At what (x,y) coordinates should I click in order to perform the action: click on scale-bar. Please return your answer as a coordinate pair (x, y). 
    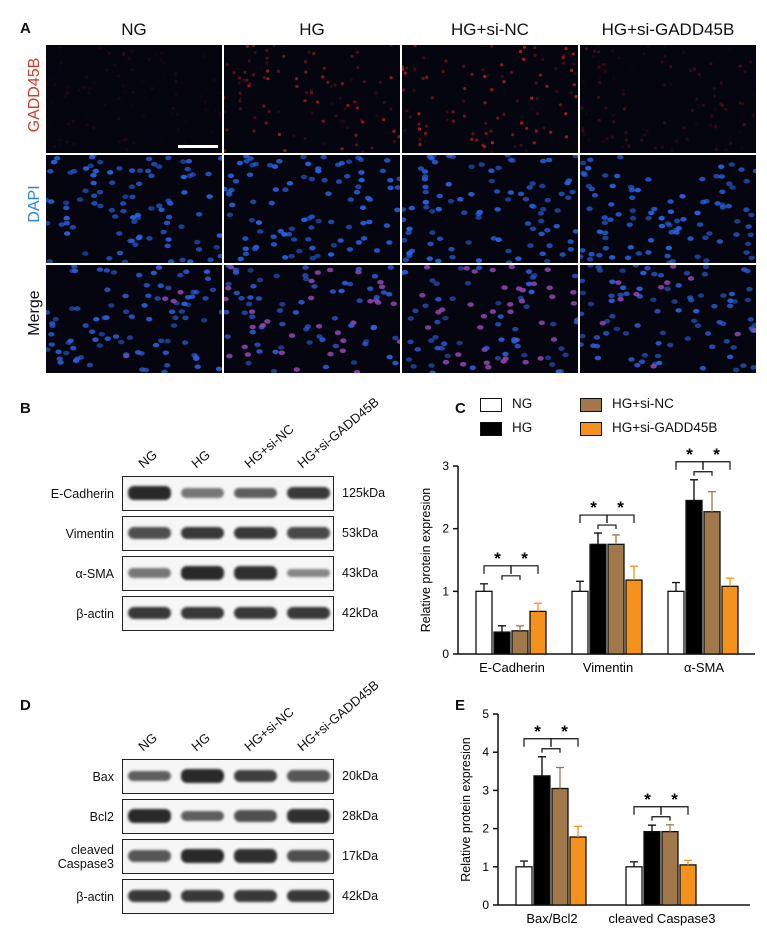
    Looking at the image, I should click on (198, 146).